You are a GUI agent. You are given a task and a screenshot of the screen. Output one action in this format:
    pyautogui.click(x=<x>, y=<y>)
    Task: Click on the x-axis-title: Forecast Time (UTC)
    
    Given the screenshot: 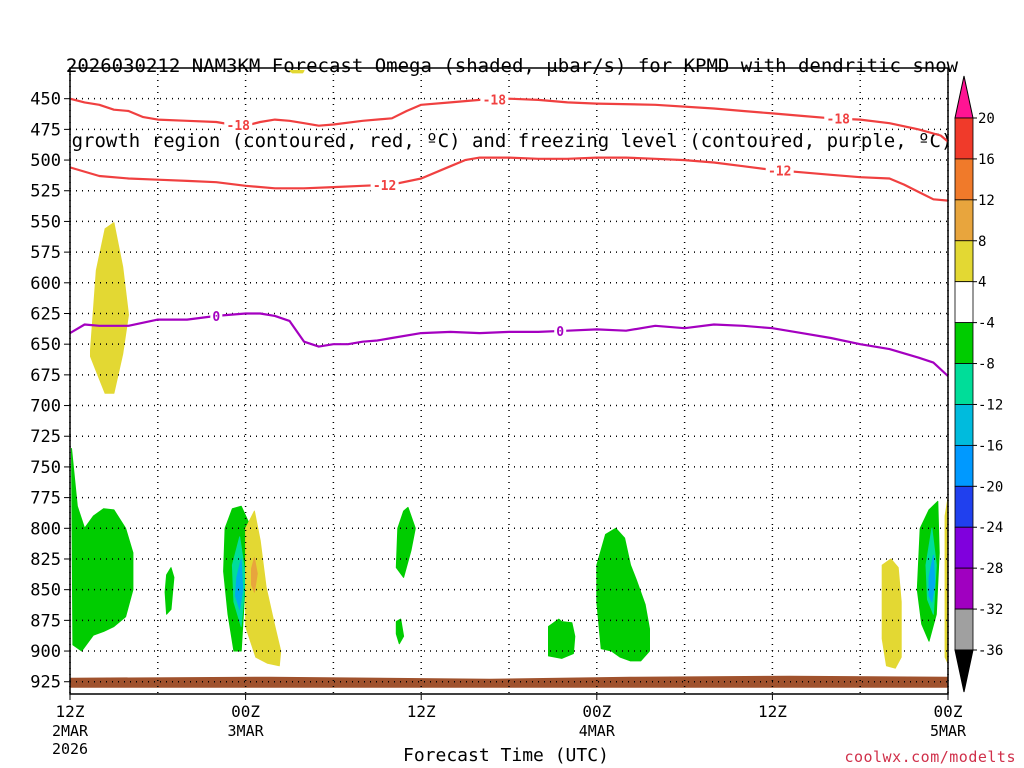 What is the action you would take?
    pyautogui.click(x=506, y=755)
    